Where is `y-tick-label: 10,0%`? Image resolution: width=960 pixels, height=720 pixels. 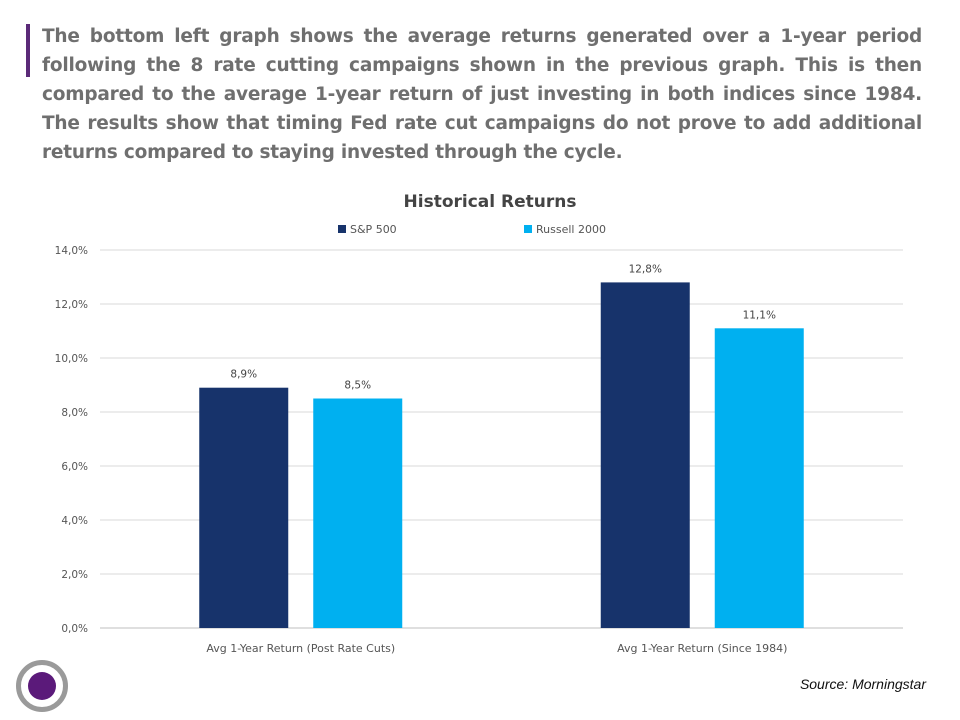
y-tick-label: 10,0% is located at coordinates (71, 359).